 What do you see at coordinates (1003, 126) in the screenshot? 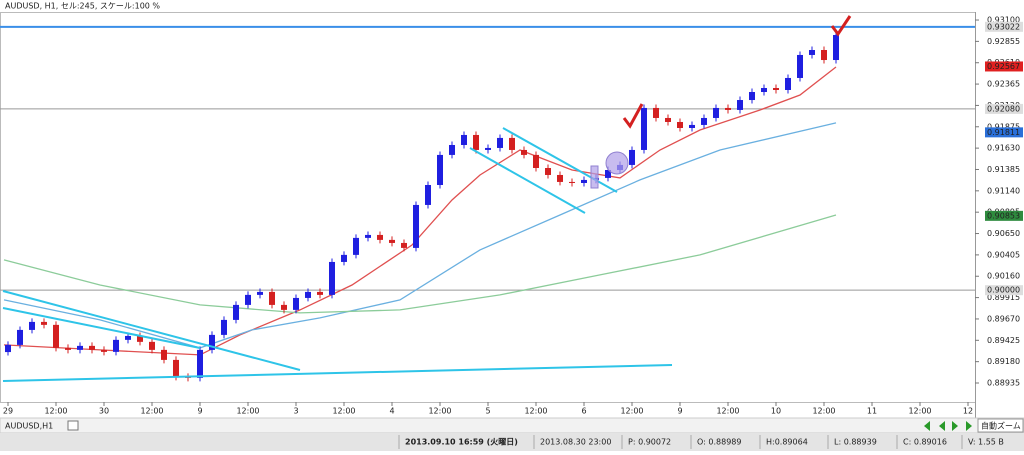
I see `y-tick-label: 0.91875` at bounding box center [1003, 126].